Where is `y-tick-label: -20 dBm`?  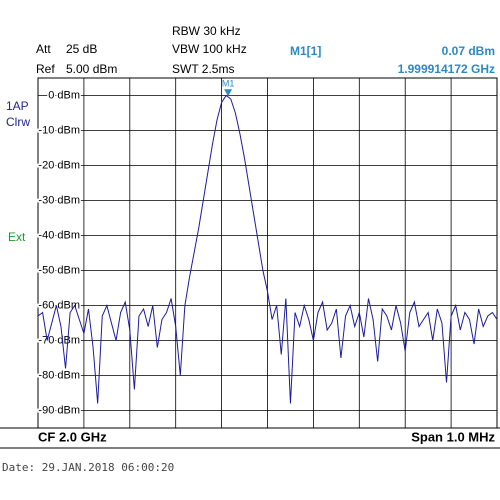
y-tick-label: -20 dBm is located at coordinates (59, 165).